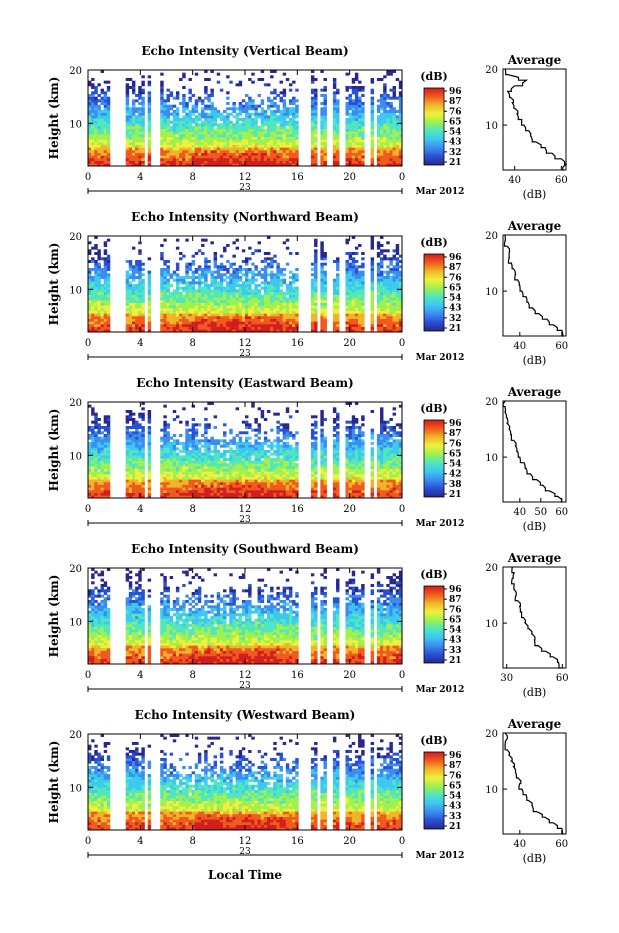 The width and height of the screenshot is (619, 933). I want to click on heatmap-cells, so click(245, 118).